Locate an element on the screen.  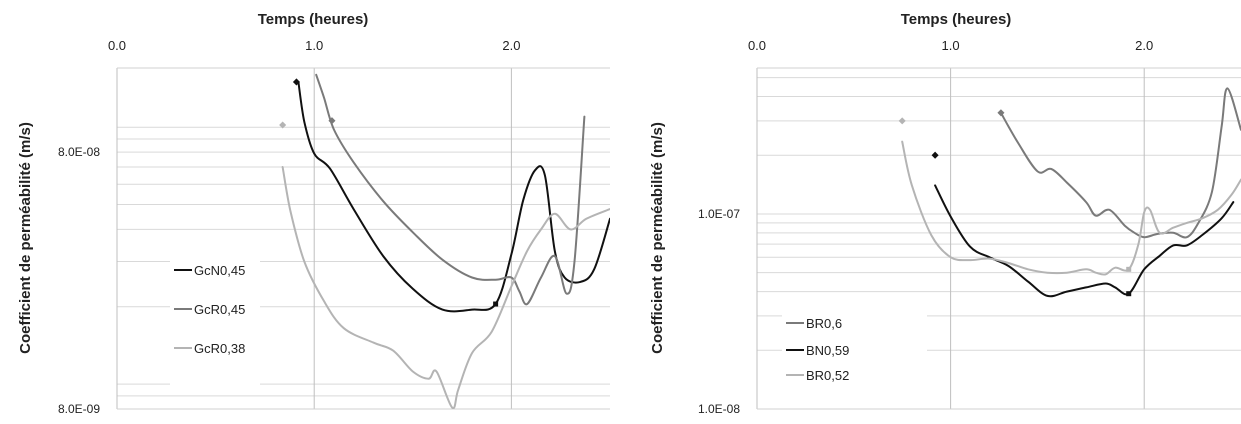
end-marker-BN0,59 is located at coordinates (1129, 294).